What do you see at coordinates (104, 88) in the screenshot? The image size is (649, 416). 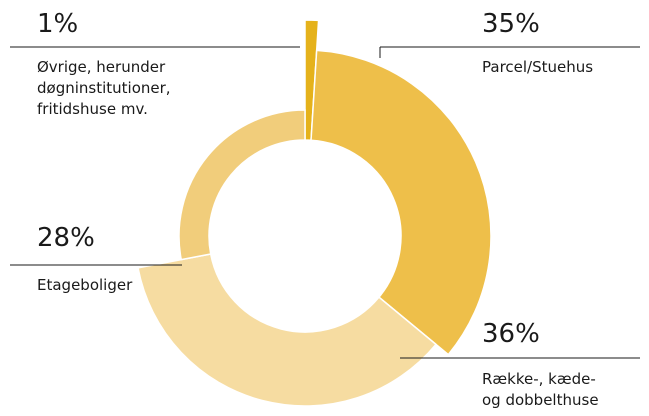 I see `category-label: døgninstitutioner,` at bounding box center [104, 88].